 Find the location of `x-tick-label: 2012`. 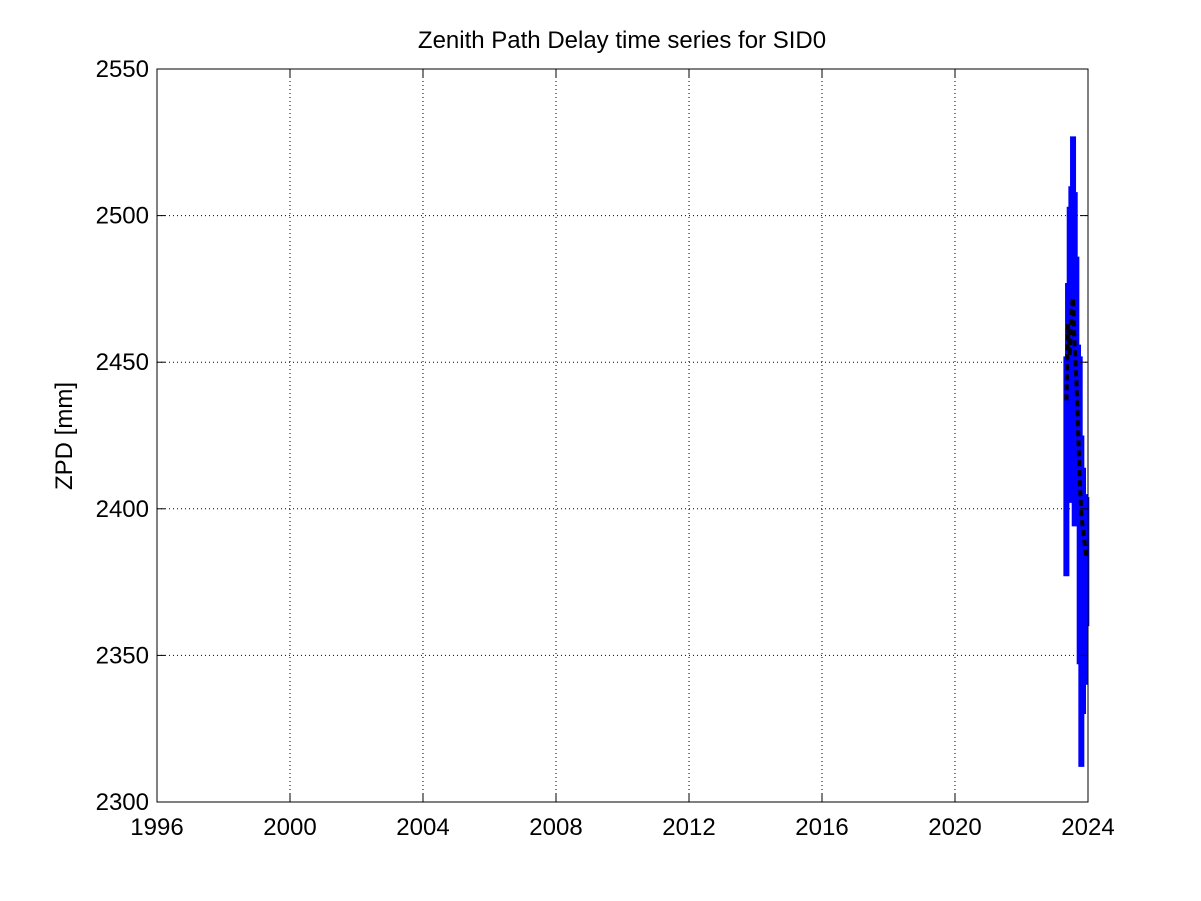

x-tick-label: 2012 is located at coordinates (688, 827).